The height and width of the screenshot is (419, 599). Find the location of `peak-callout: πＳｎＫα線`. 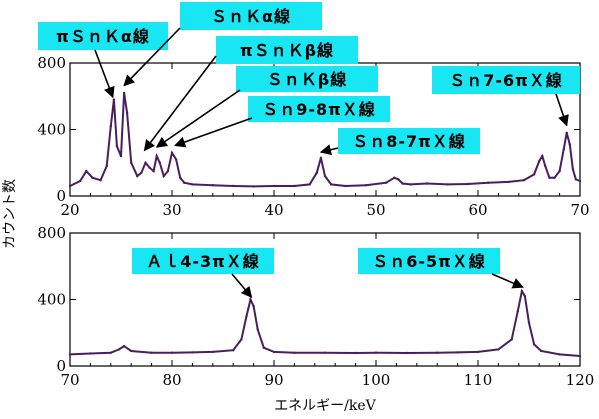

peak-callout: πＳｎＫα線 is located at coordinates (103, 60).